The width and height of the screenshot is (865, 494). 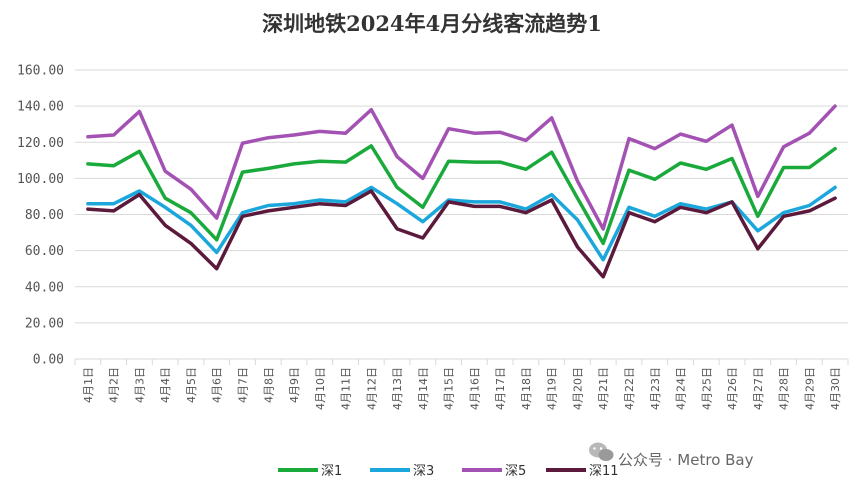 I want to click on x-tick-label: 4月10日, so click(x=320, y=388).